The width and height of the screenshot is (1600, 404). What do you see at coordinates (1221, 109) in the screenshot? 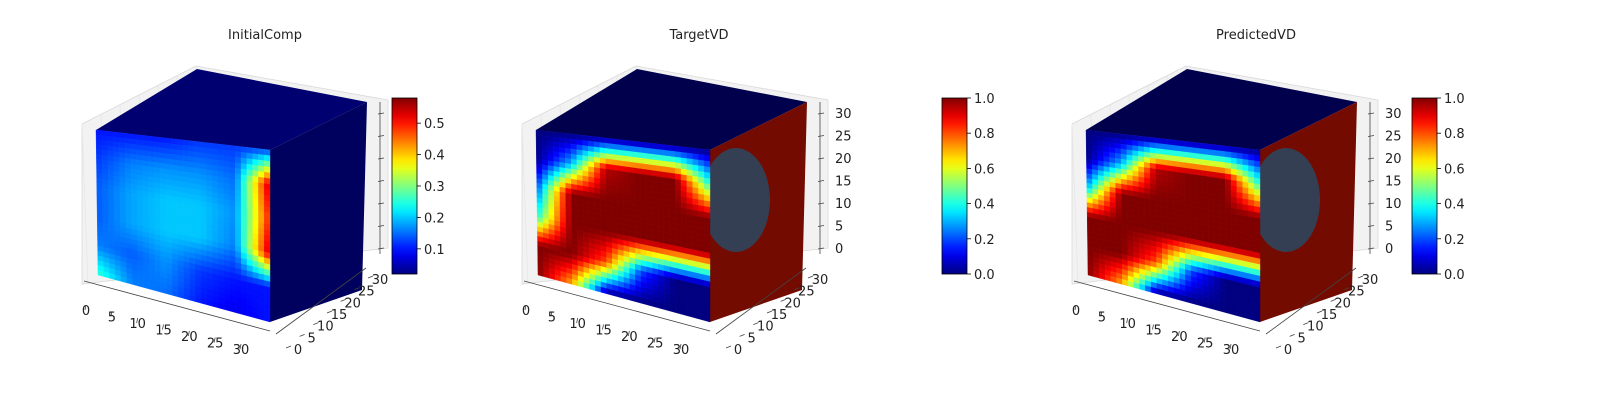
I see `cube-top-face` at bounding box center [1221, 109].